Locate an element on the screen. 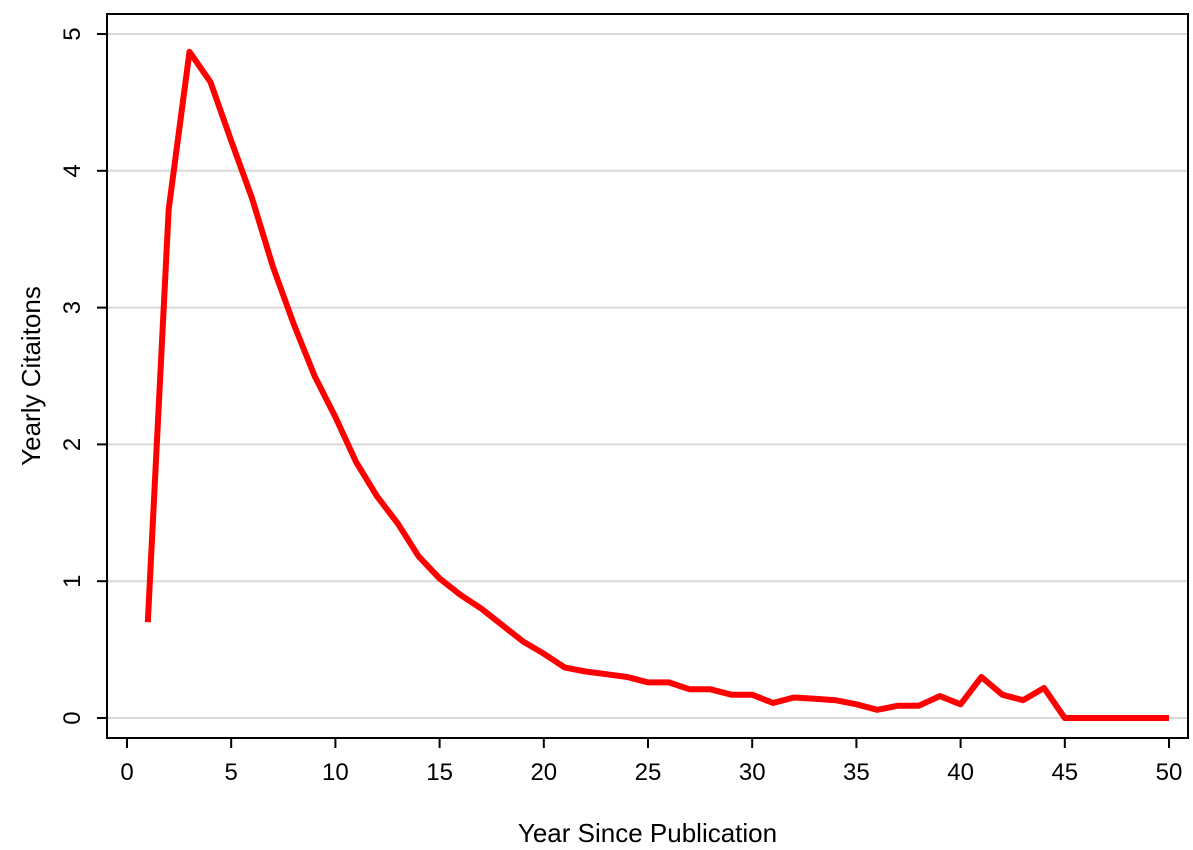 The image size is (1193, 850). y-tick-label: 5 is located at coordinates (72, 33).